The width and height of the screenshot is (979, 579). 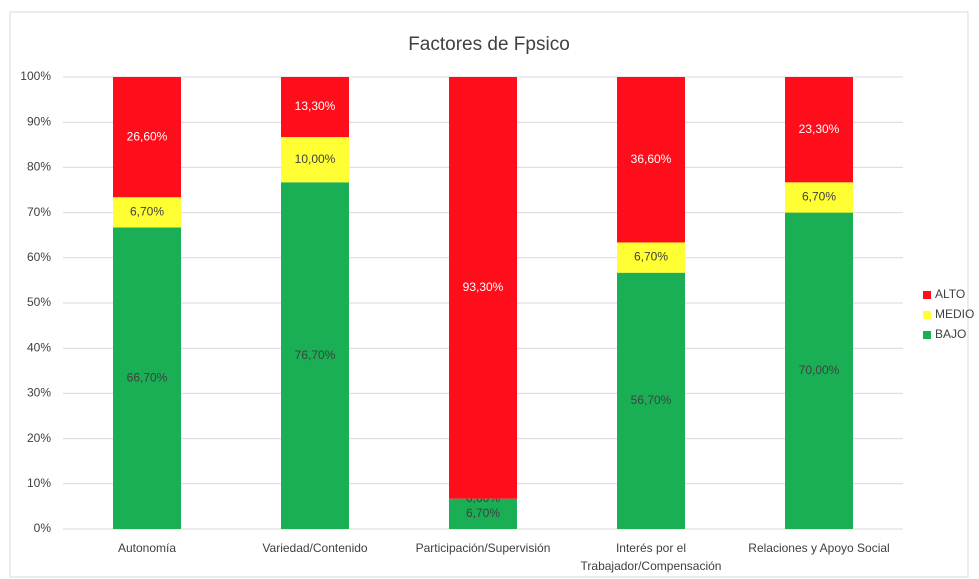 I want to click on data-label: 93,30%, so click(x=483, y=287).